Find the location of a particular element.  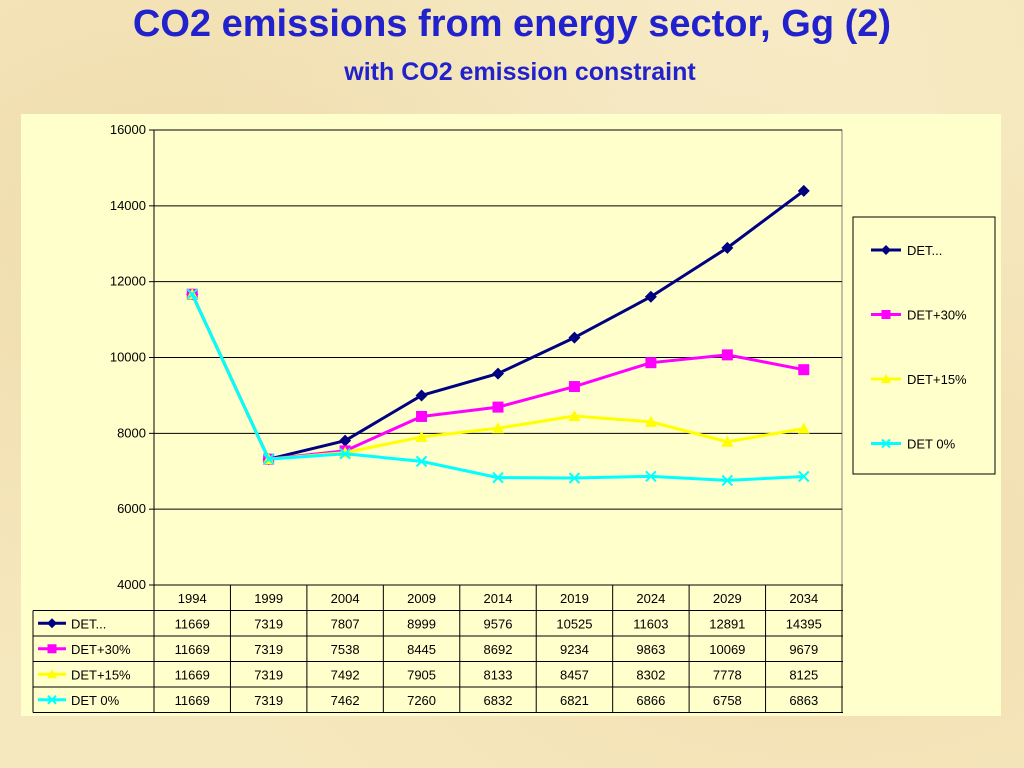

y-axis-tick-labels: 4000 6000 8000 10000 12000 14000 16000 is located at coordinates (132, 357).